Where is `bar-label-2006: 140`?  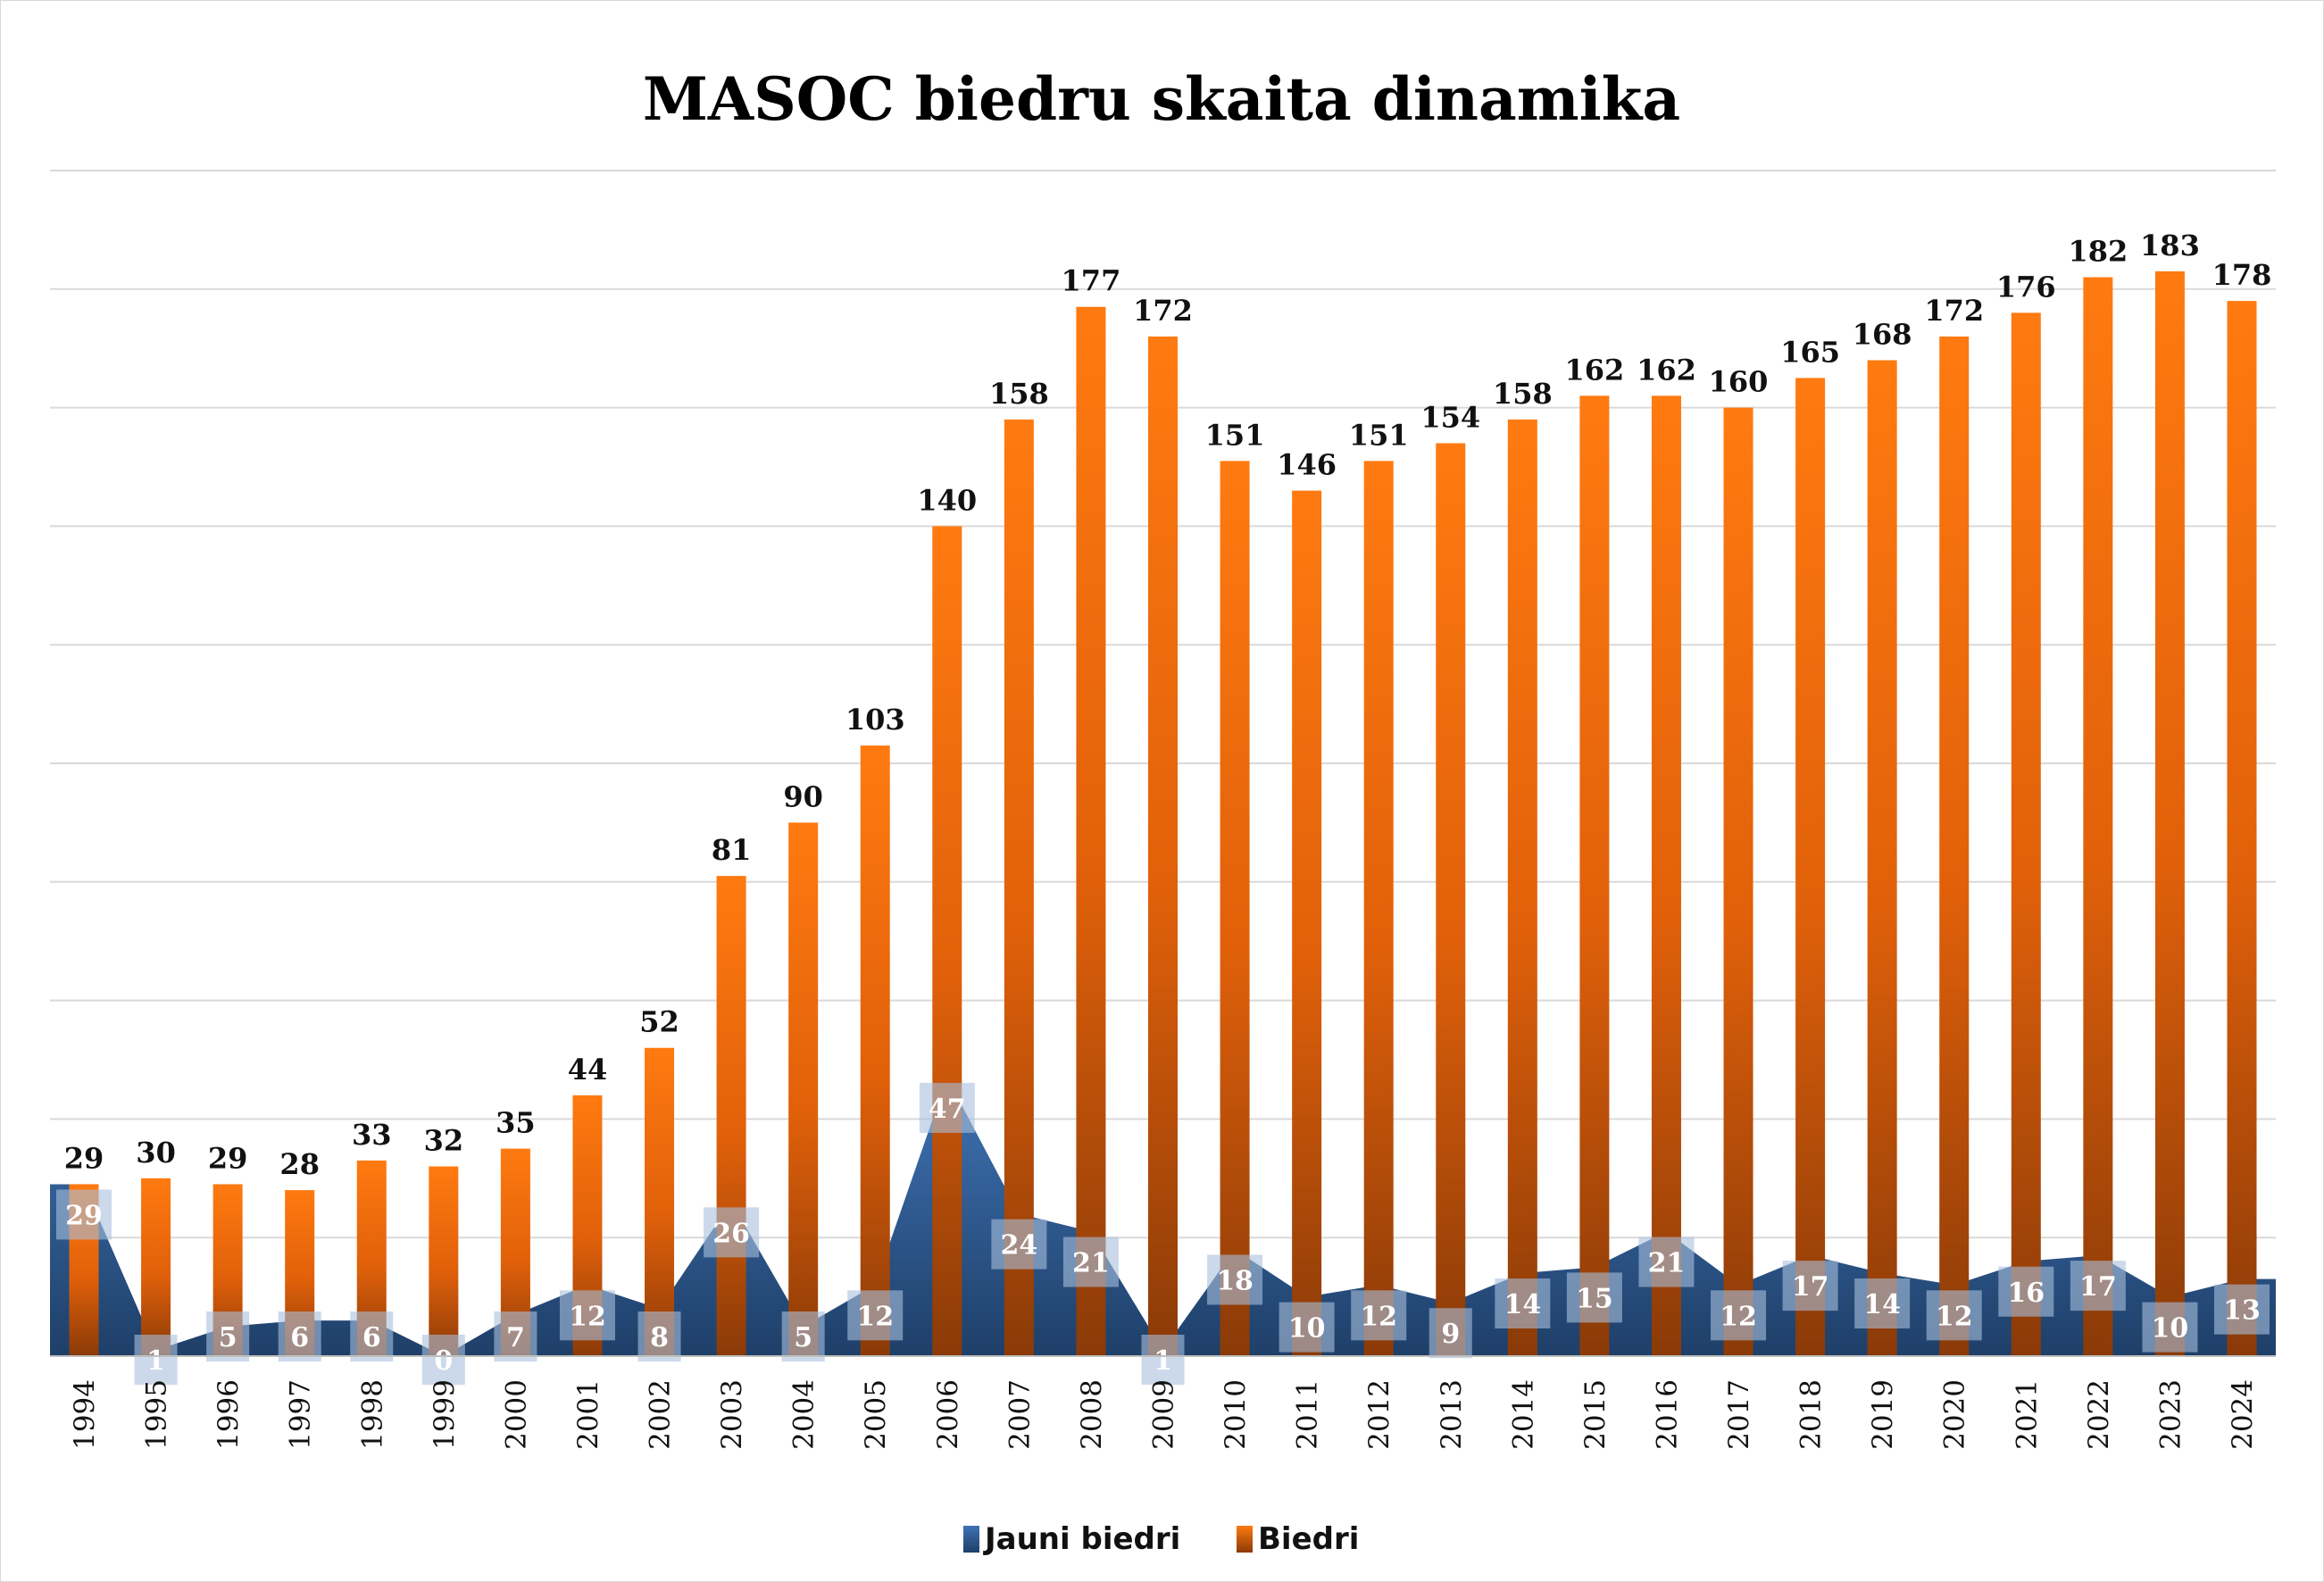
bar-label-2006: 140 is located at coordinates (947, 500).